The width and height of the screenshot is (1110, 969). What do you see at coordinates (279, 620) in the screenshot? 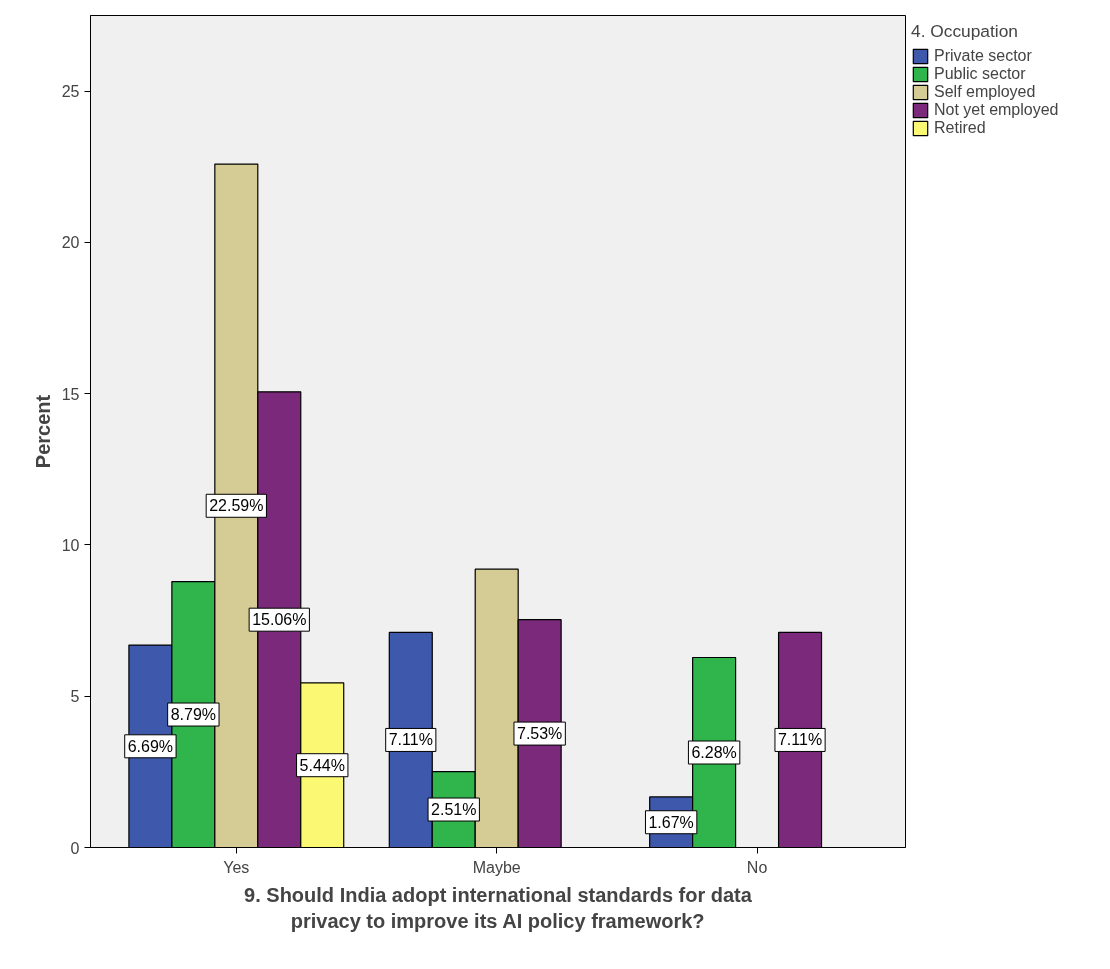
I see `data-label: 15.06%` at bounding box center [279, 620].